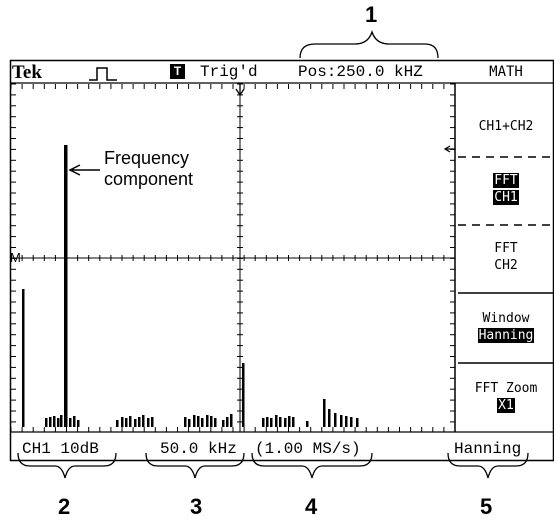 This screenshot has height=520, width=554. What do you see at coordinates (60, 449) in the screenshot?
I see `scale-readout: CH1 10dB` at bounding box center [60, 449].